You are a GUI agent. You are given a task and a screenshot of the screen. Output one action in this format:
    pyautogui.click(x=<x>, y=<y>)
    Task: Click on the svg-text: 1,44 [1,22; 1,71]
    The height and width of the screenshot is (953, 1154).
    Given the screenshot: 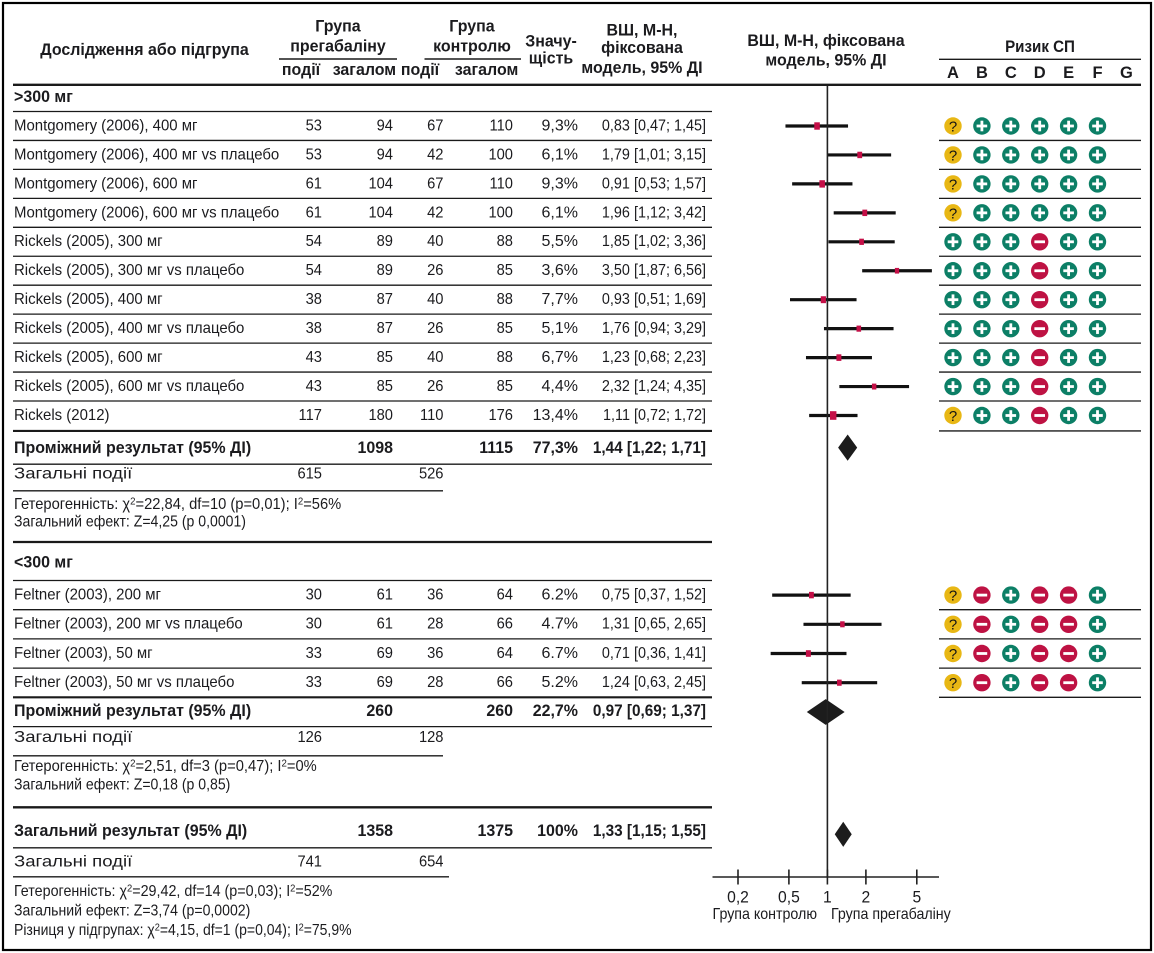 What is the action you would take?
    pyautogui.click(x=649, y=448)
    